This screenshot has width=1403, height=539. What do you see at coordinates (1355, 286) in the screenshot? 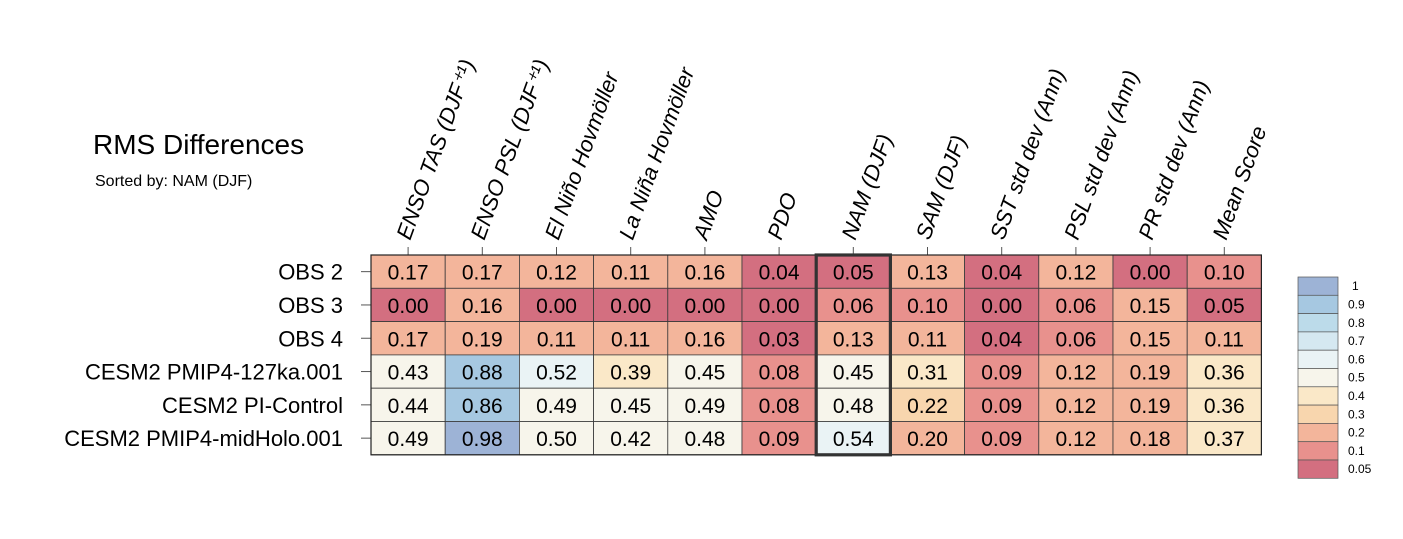
I see `legend-label: 1` at bounding box center [1355, 286].